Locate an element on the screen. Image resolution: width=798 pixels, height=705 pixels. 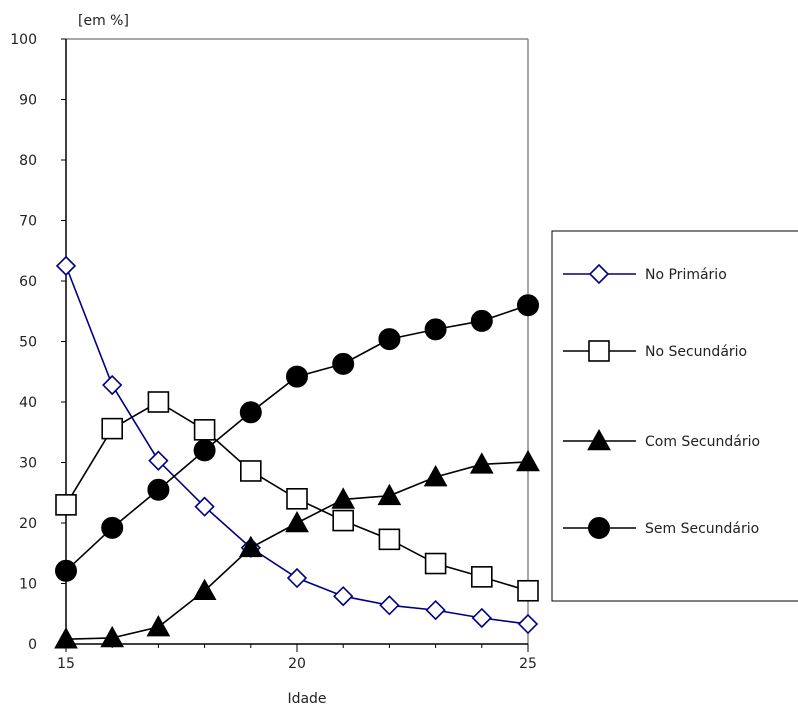
y-tick-label: 100 is located at coordinates (23, 40).